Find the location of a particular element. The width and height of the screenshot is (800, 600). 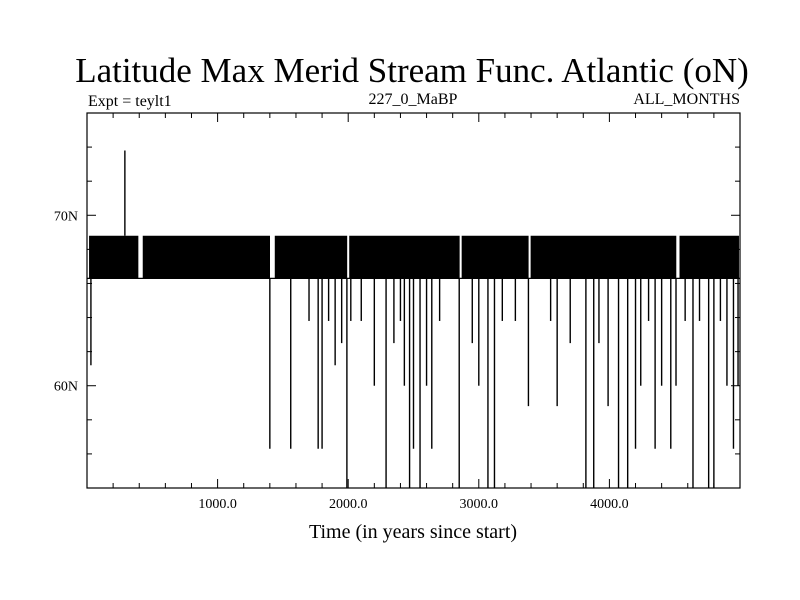

x-tick-label: 1000.0 is located at coordinates (217, 504).